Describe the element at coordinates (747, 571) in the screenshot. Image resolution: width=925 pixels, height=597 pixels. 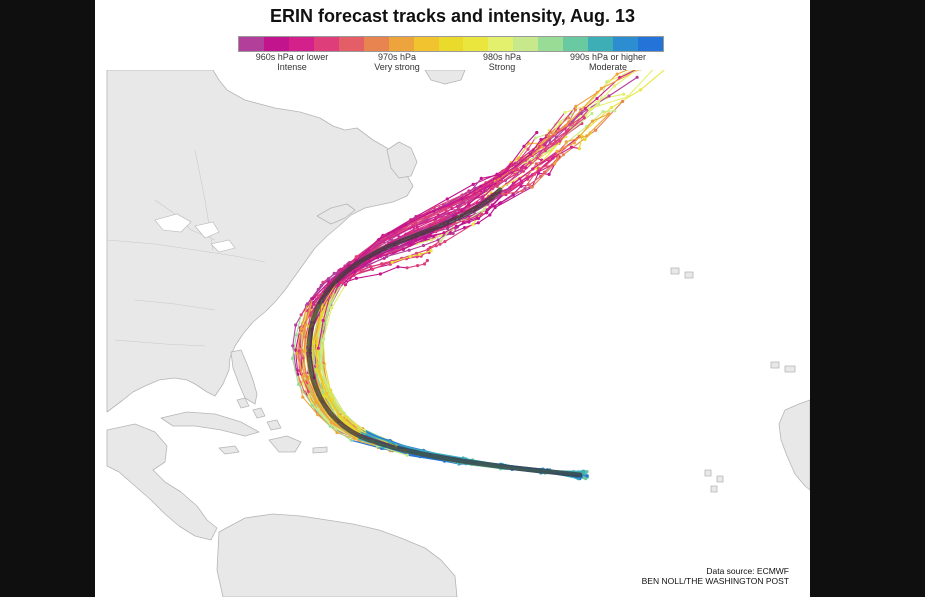
I see `data-source-credit: Data source: ECMWF` at that location.